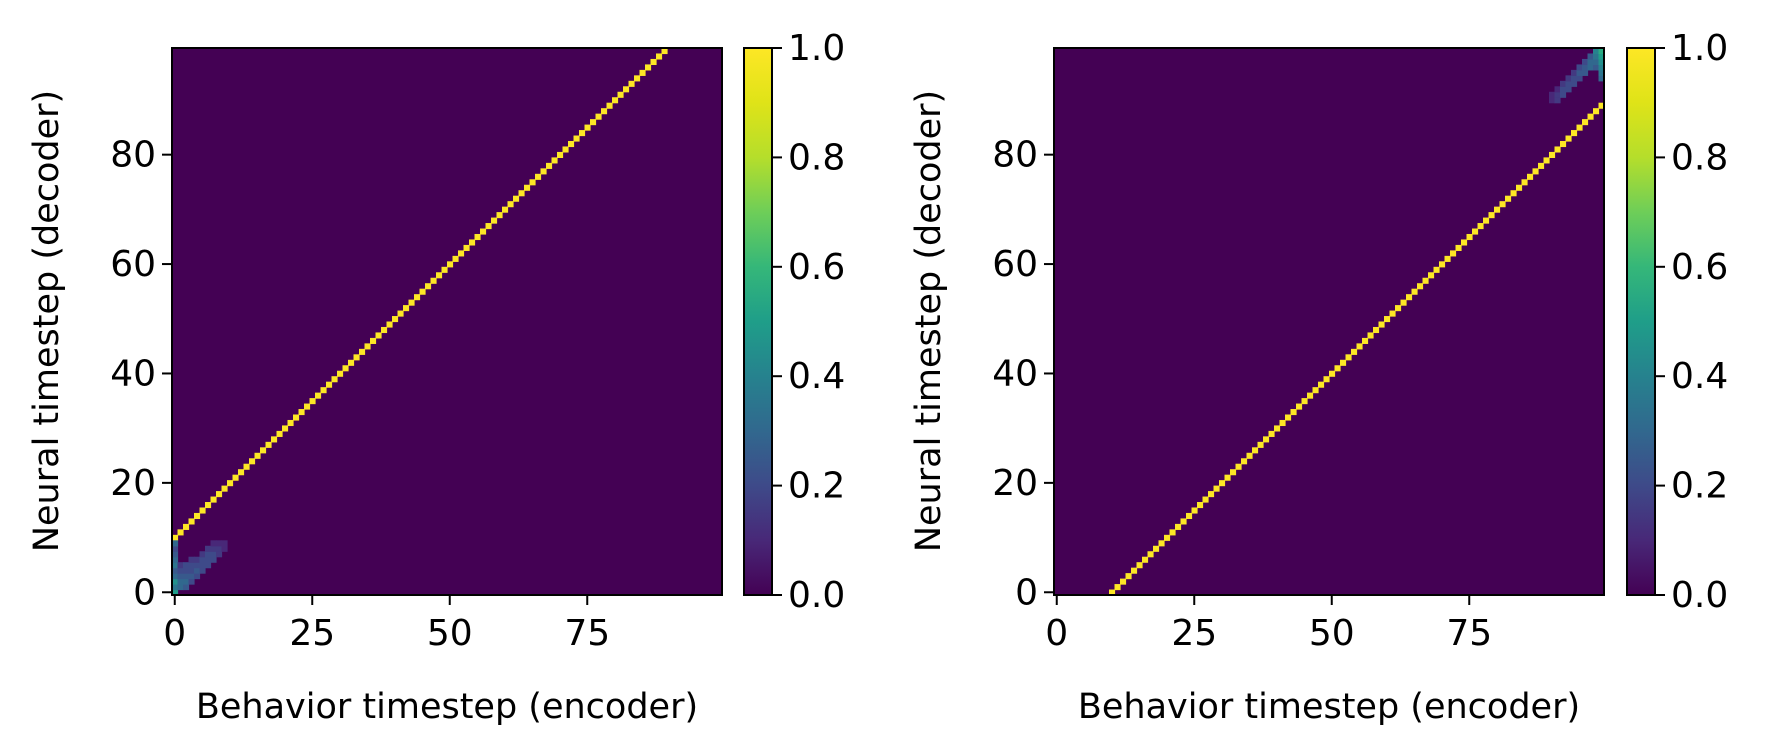  What do you see at coordinates (816, 157) in the screenshot?
I see `colorbar-tick-label: 0.8` at bounding box center [816, 157].